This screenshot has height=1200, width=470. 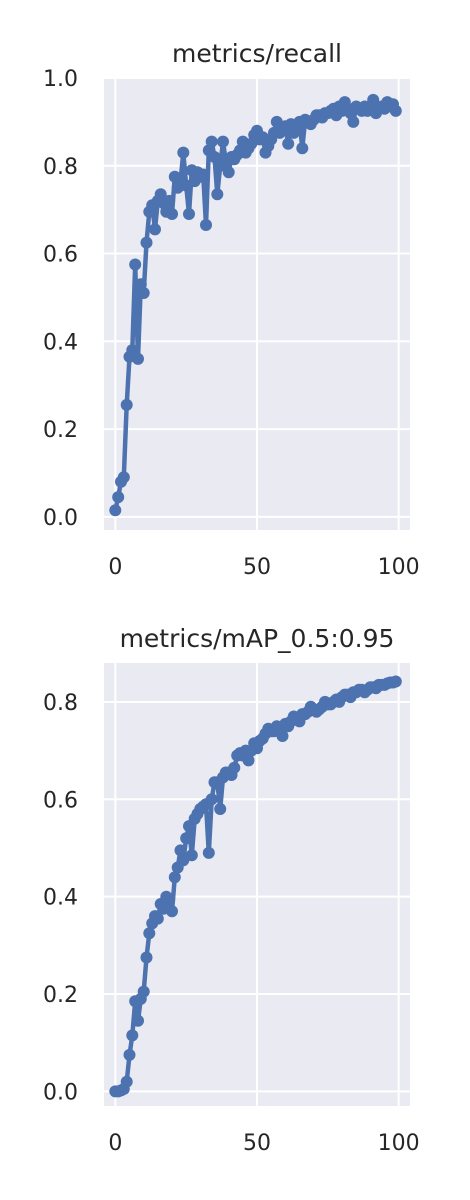 What do you see at coordinates (257, 53) in the screenshot?
I see `chart-title: metrics/recall` at bounding box center [257, 53].